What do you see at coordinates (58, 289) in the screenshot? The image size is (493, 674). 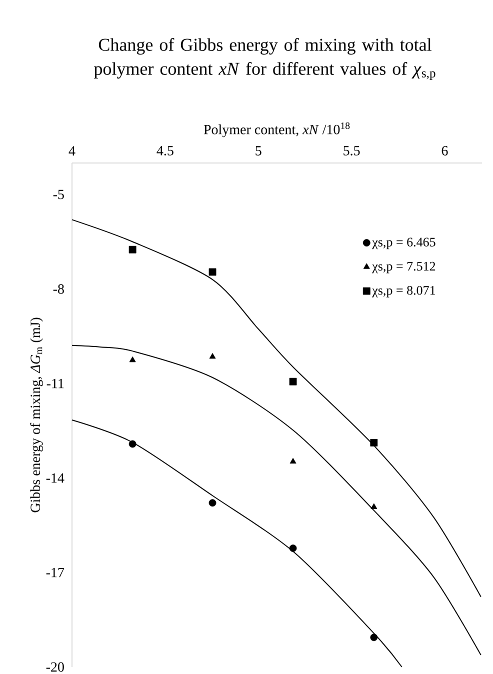 I see `y-tick-label: -8` at bounding box center [58, 289].